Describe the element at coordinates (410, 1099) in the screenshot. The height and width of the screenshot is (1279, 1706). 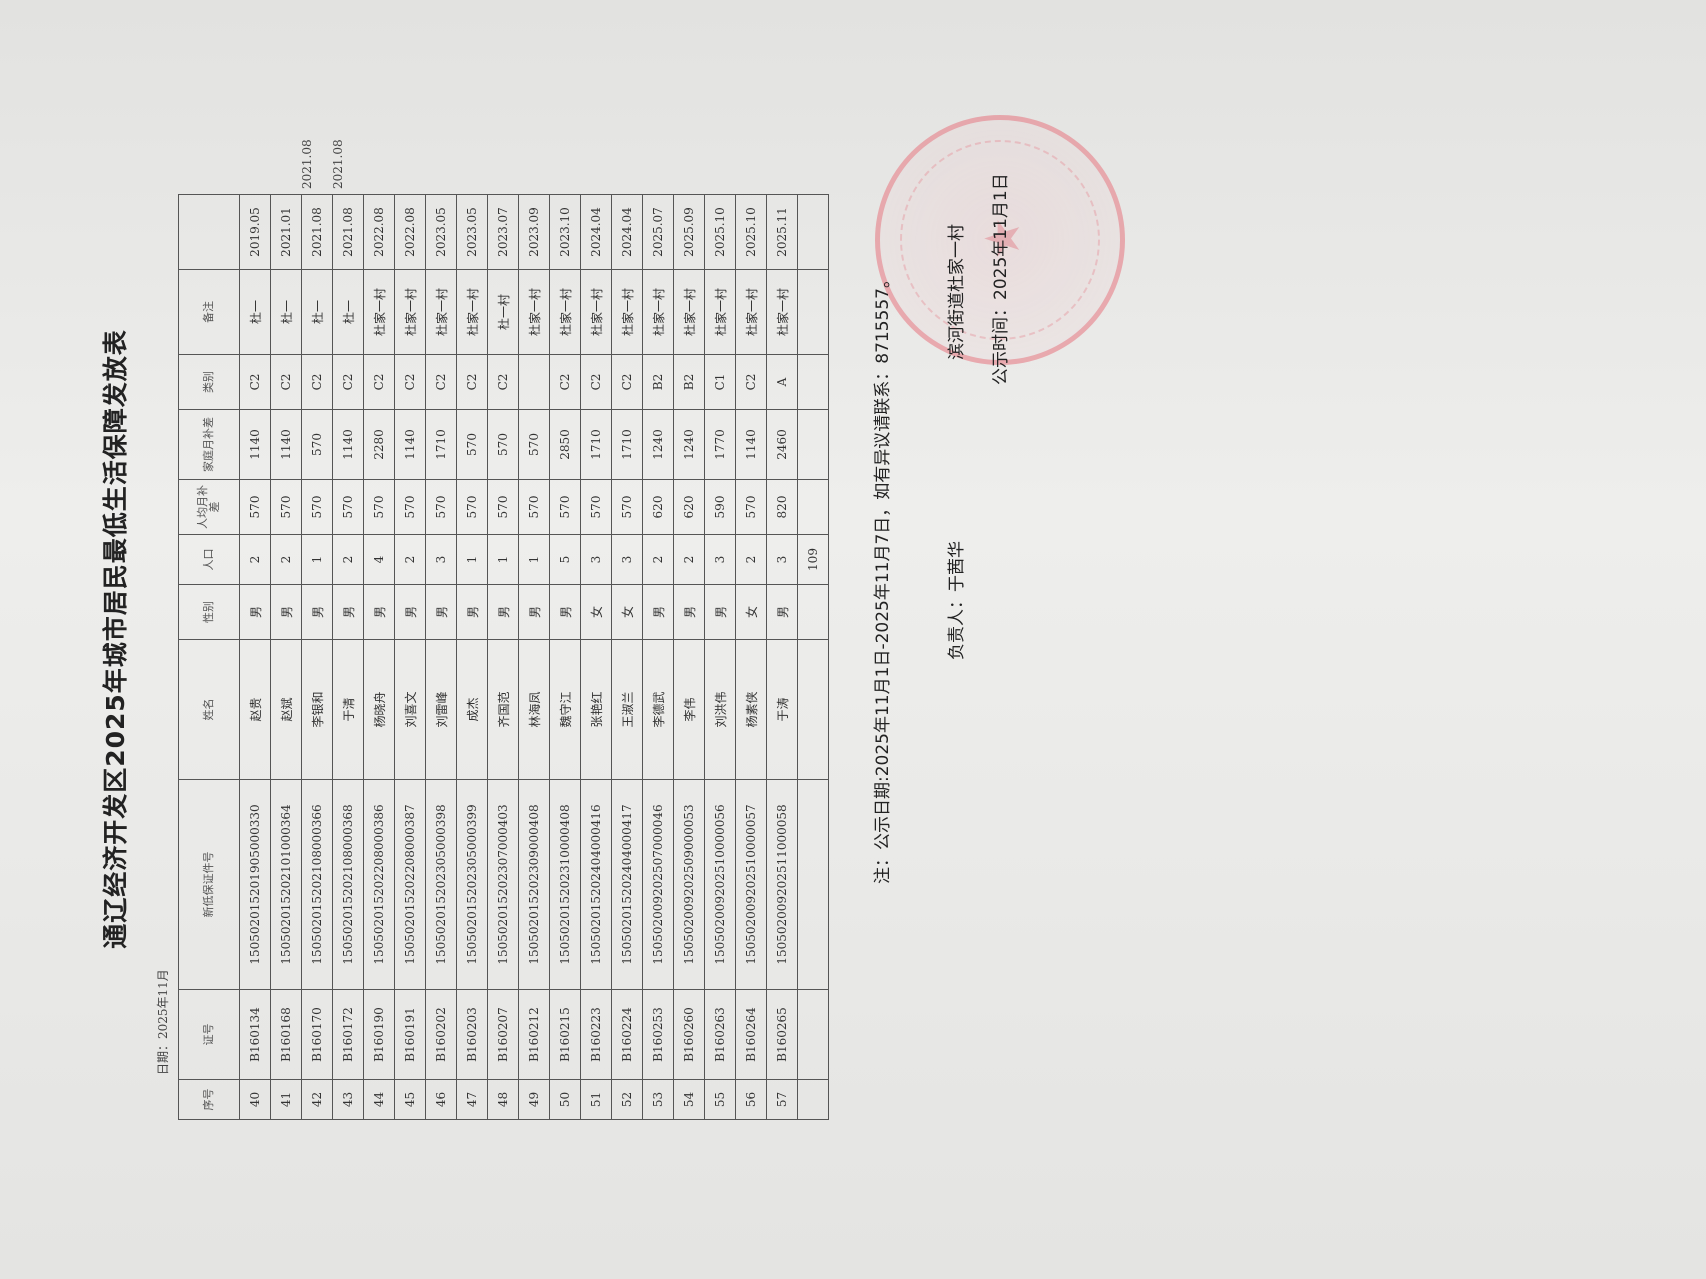
I see `table-cell: 45` at that location.